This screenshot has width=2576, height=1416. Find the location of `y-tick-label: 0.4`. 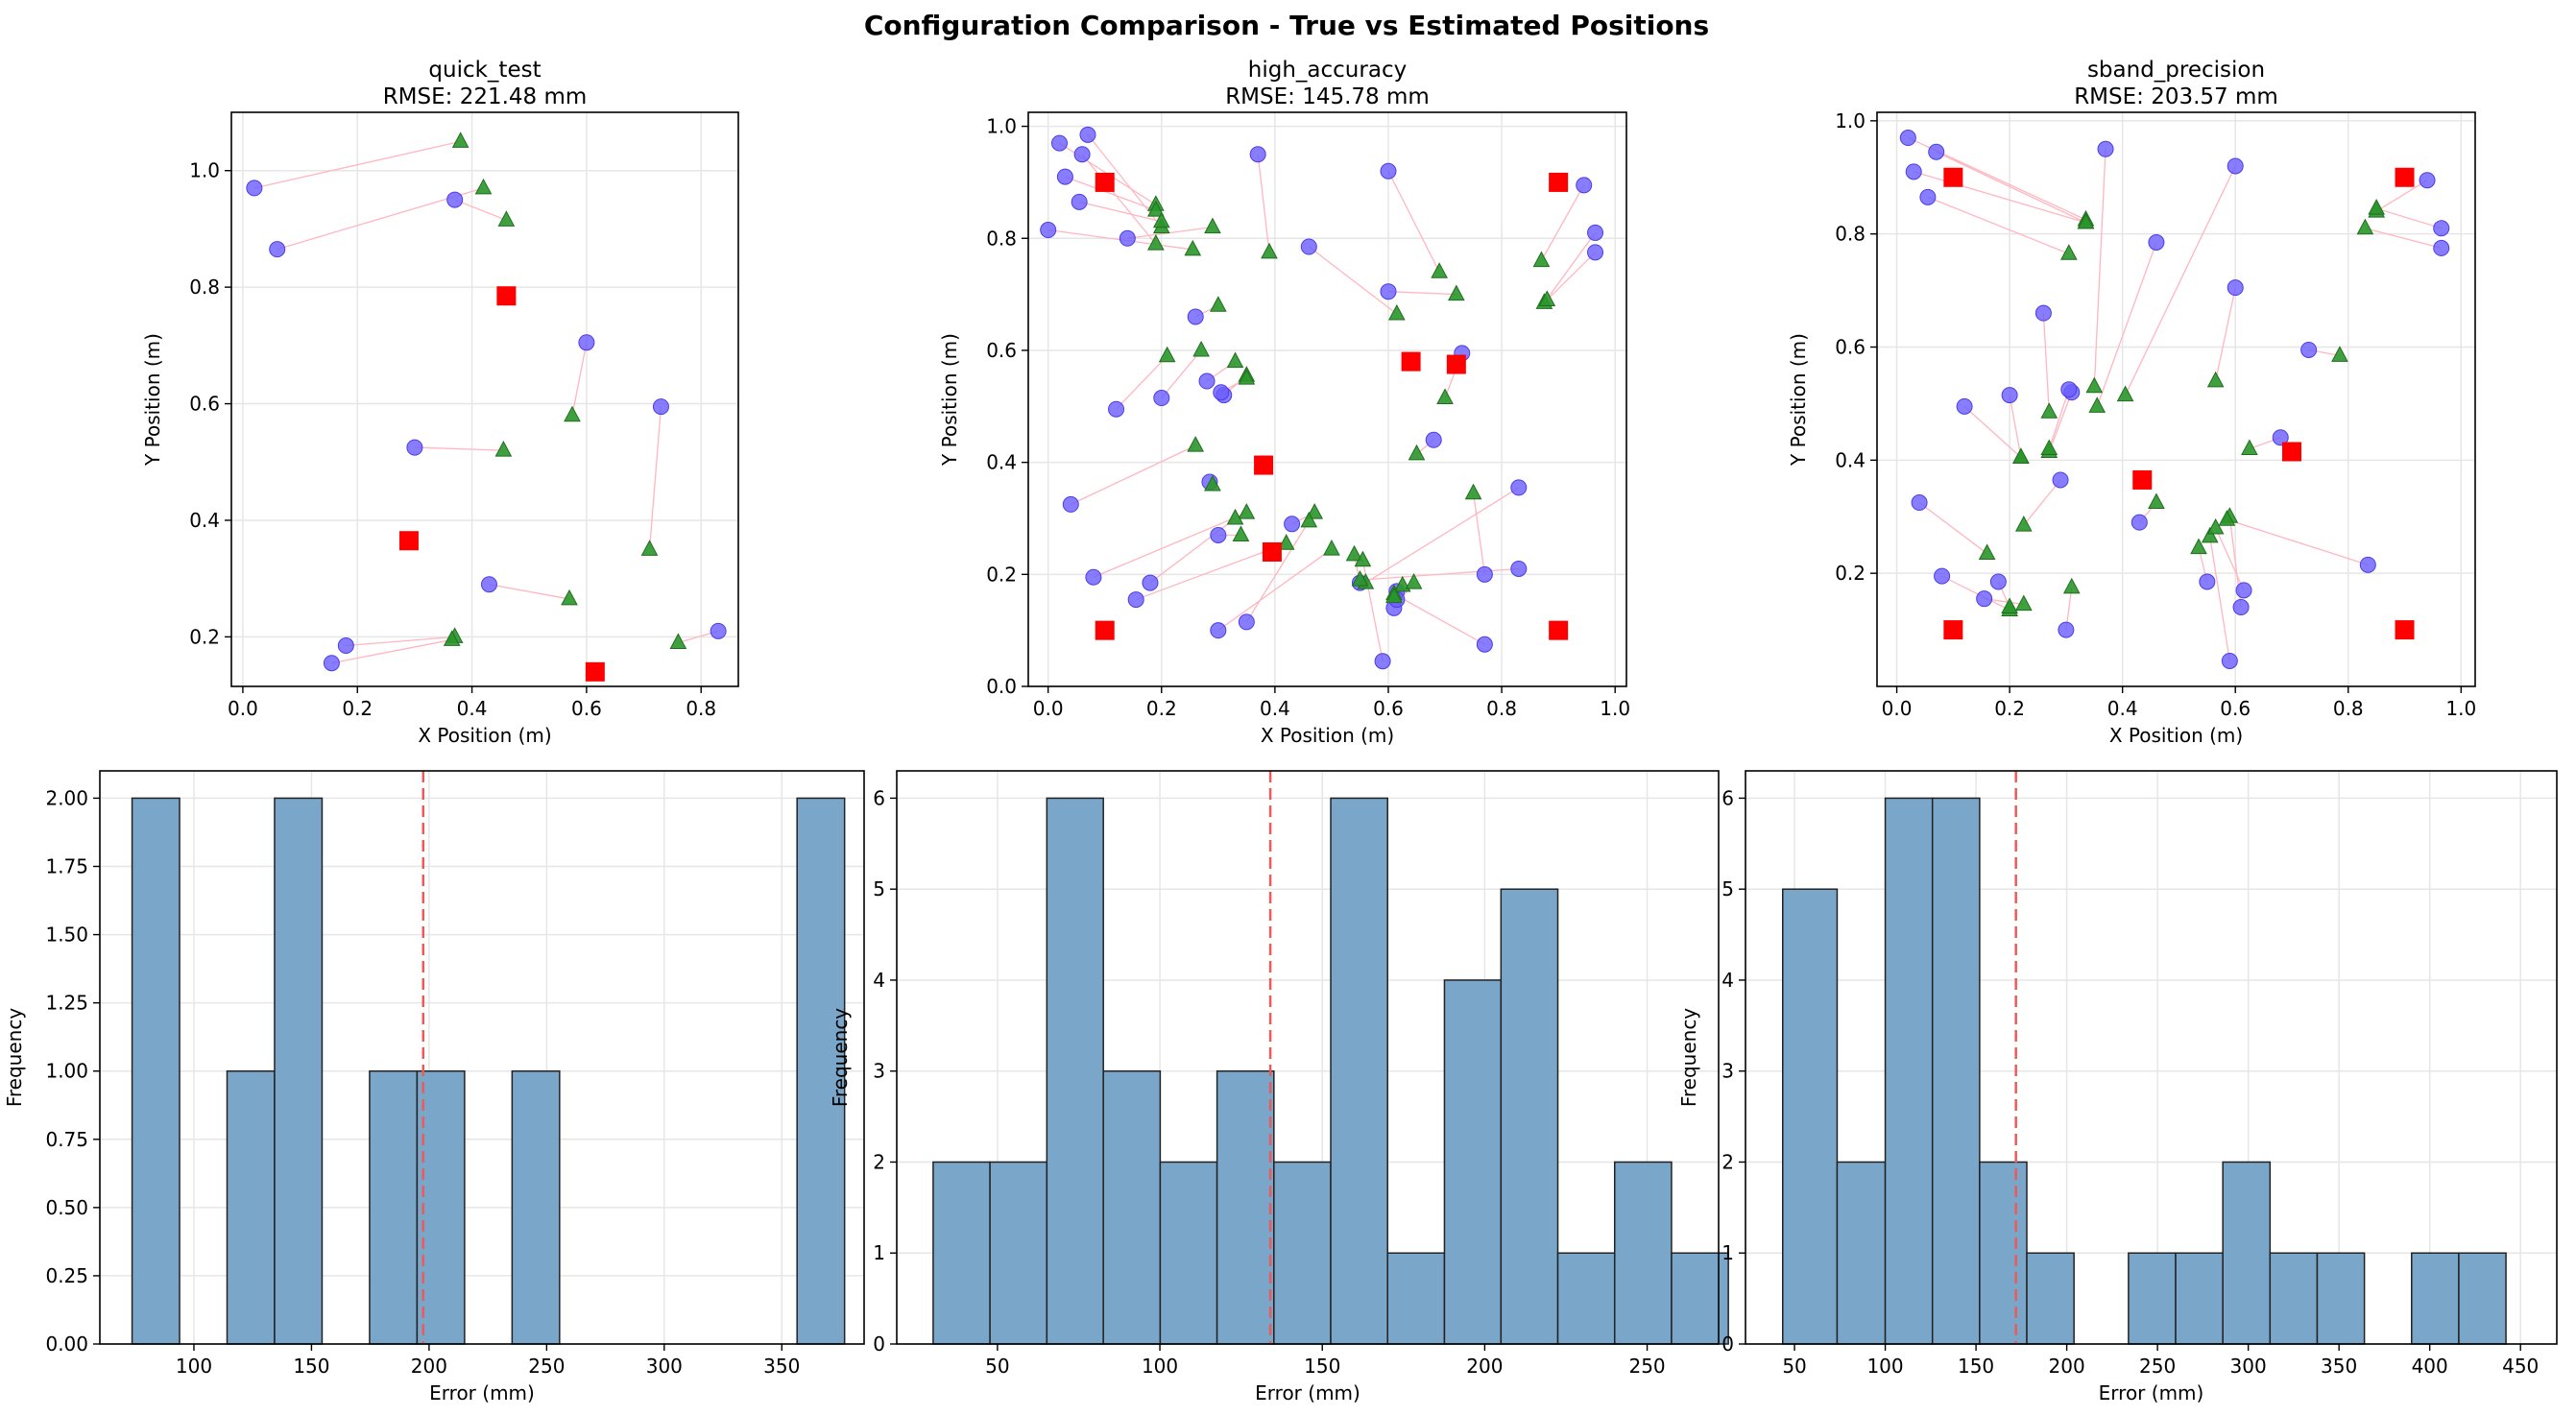

y-tick-label: 0.4 is located at coordinates (204, 520).